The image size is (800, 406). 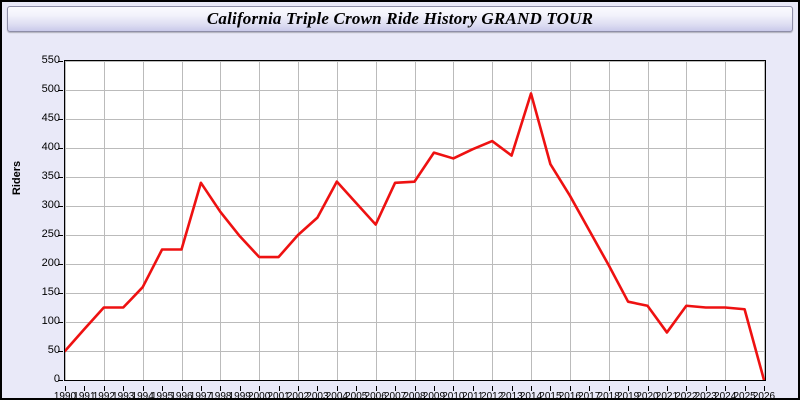 I want to click on x-tick-label: 2004, so click(x=336, y=396).